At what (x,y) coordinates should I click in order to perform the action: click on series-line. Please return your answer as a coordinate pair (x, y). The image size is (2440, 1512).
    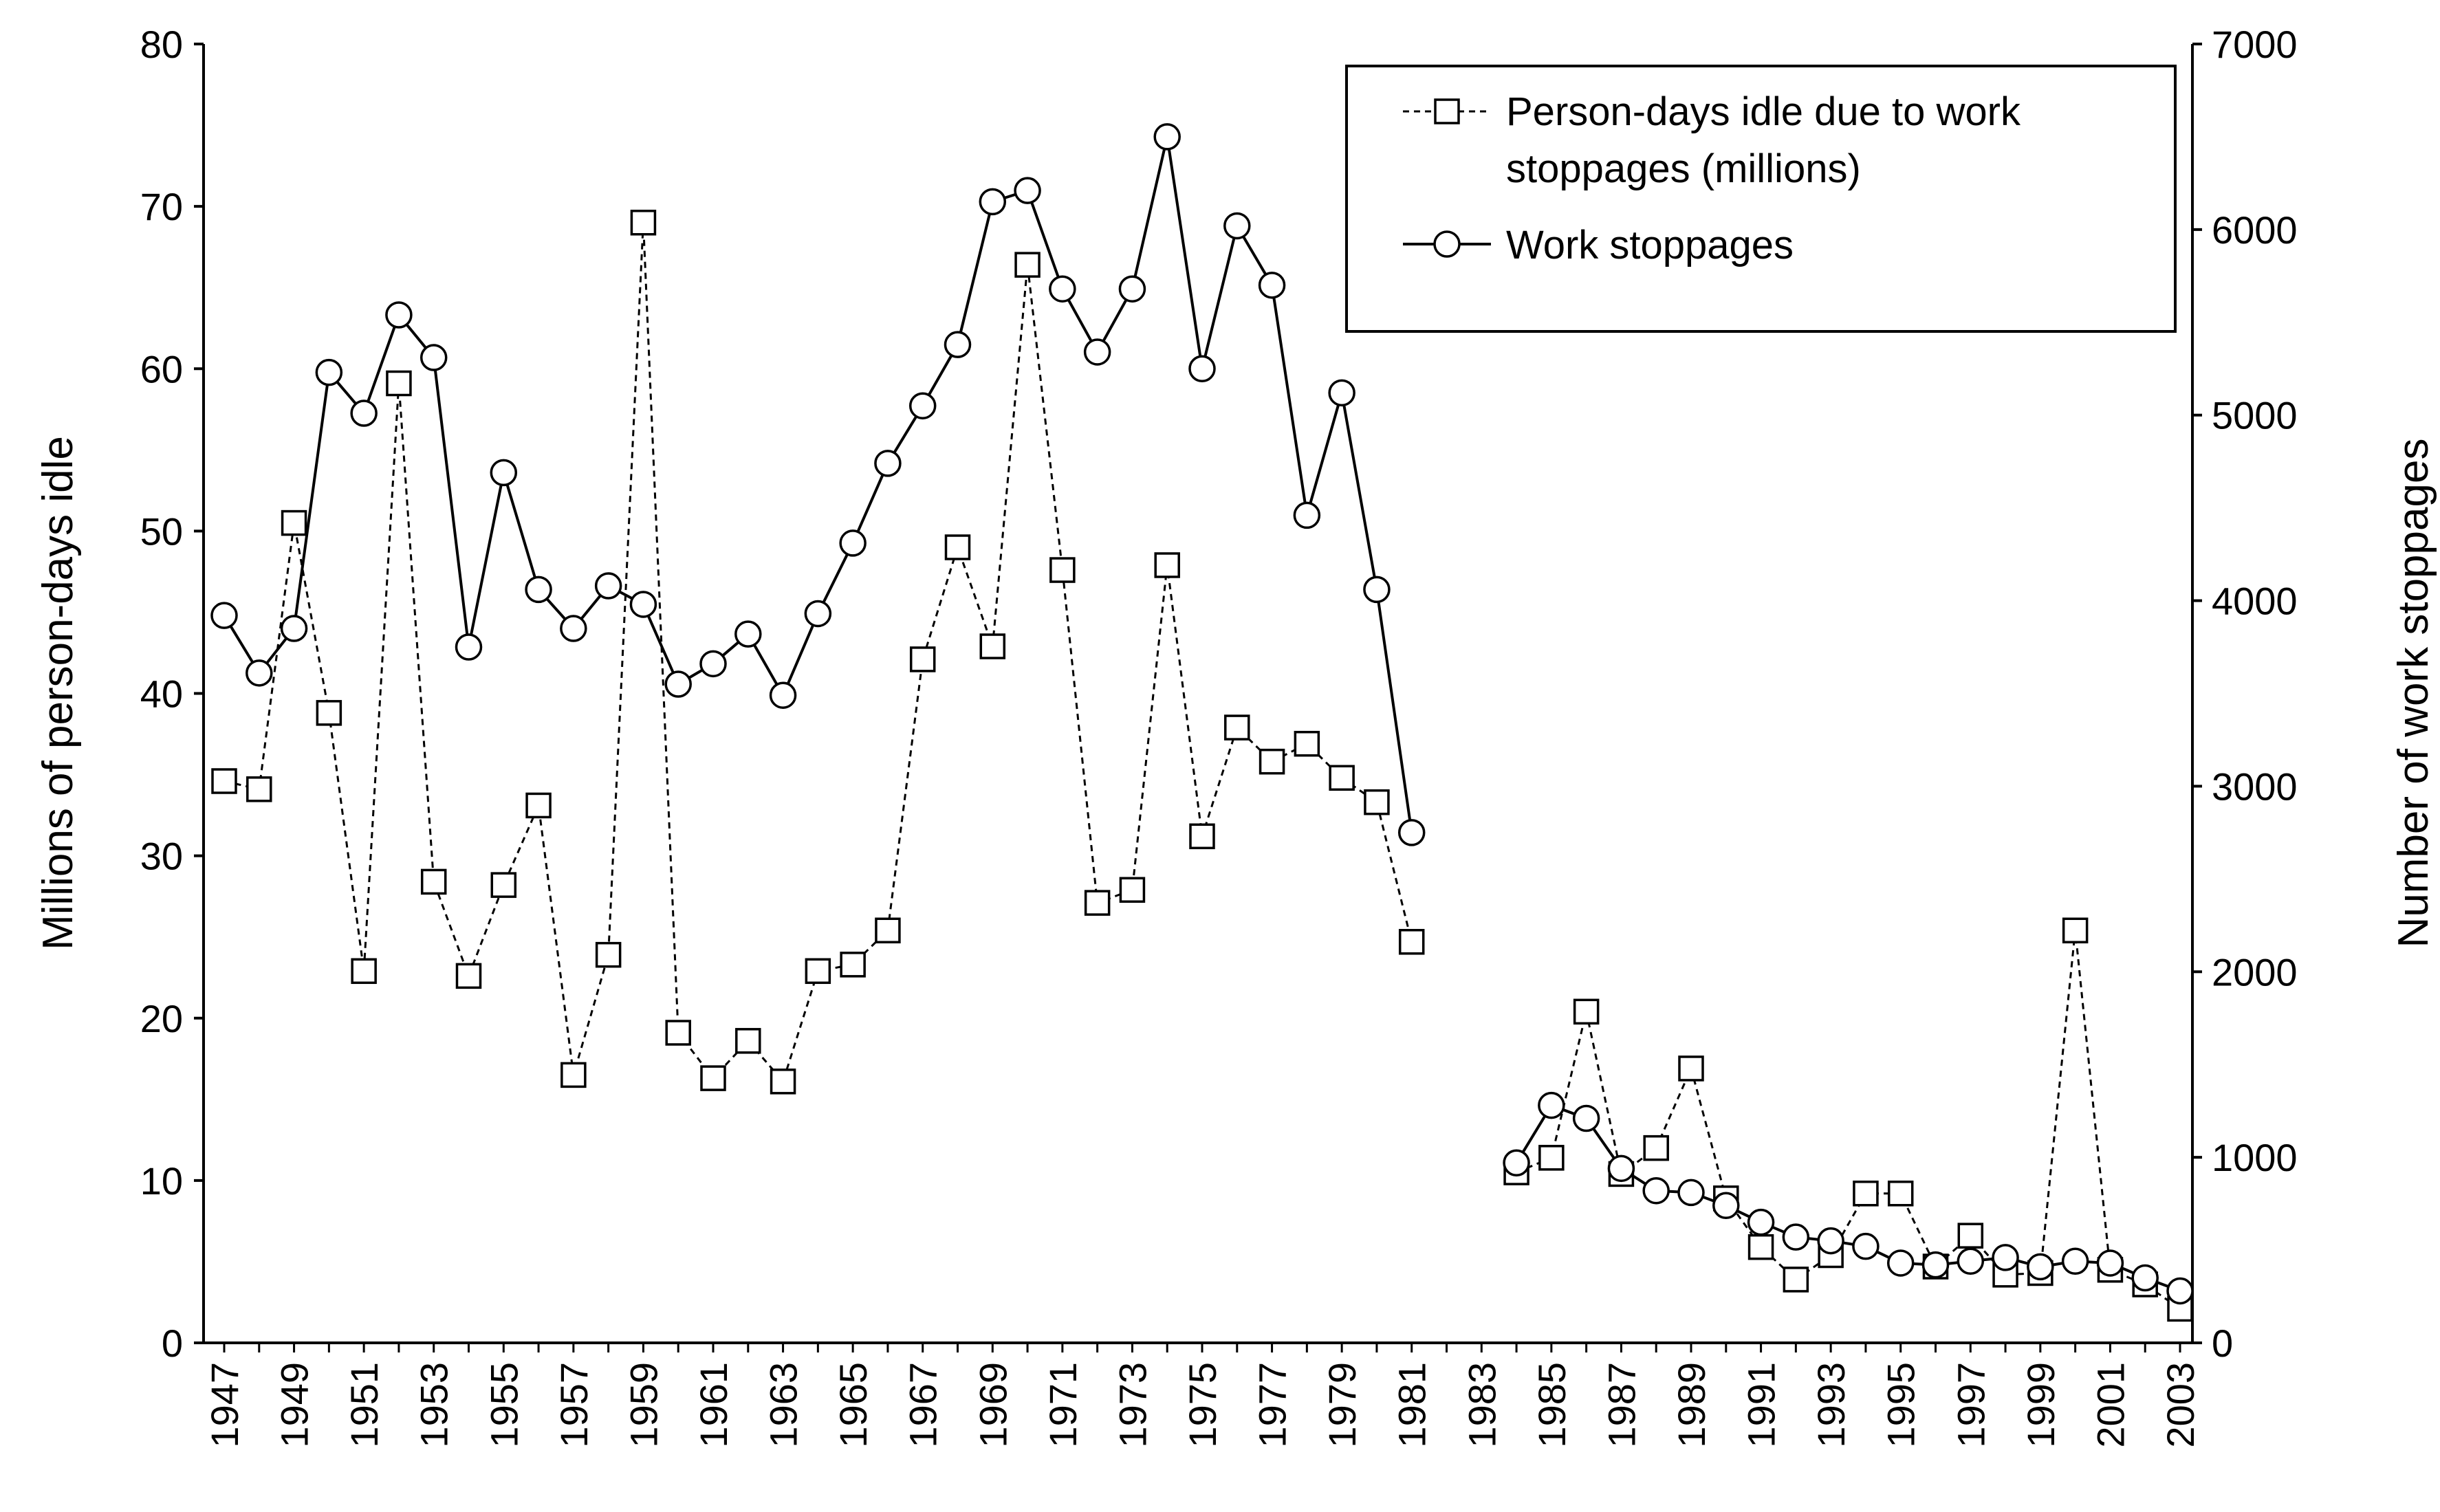
    Looking at the image, I should click on (1848, 1120).